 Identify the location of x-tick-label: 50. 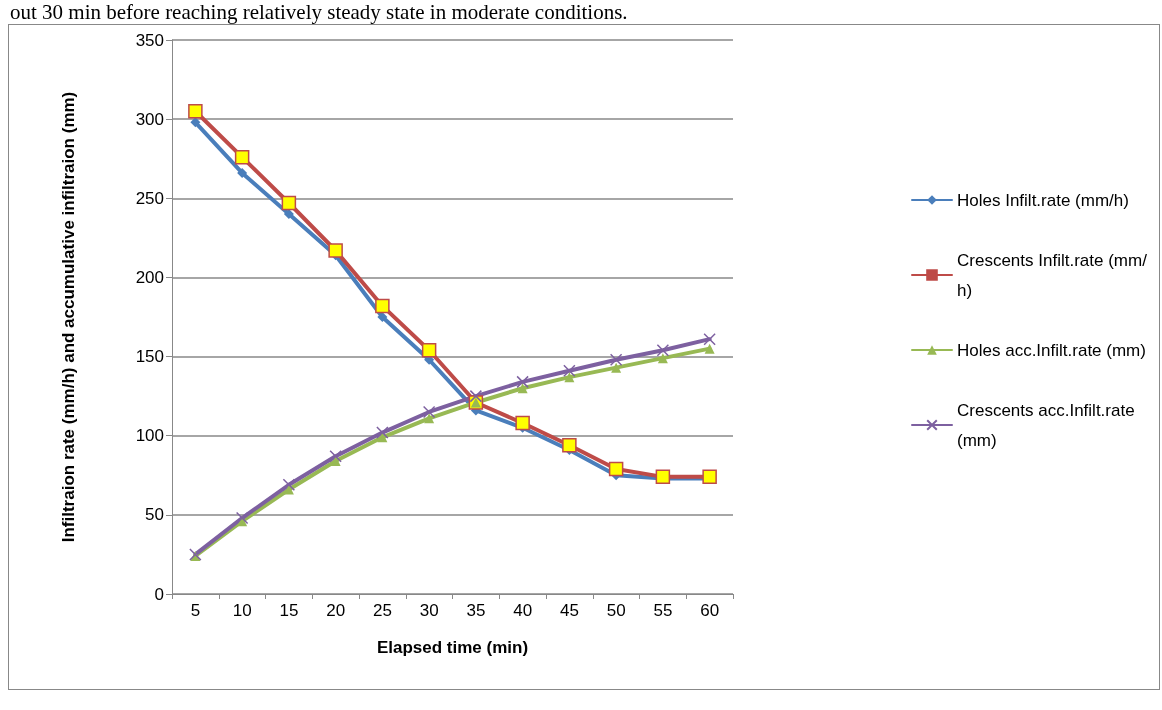
(616, 610).